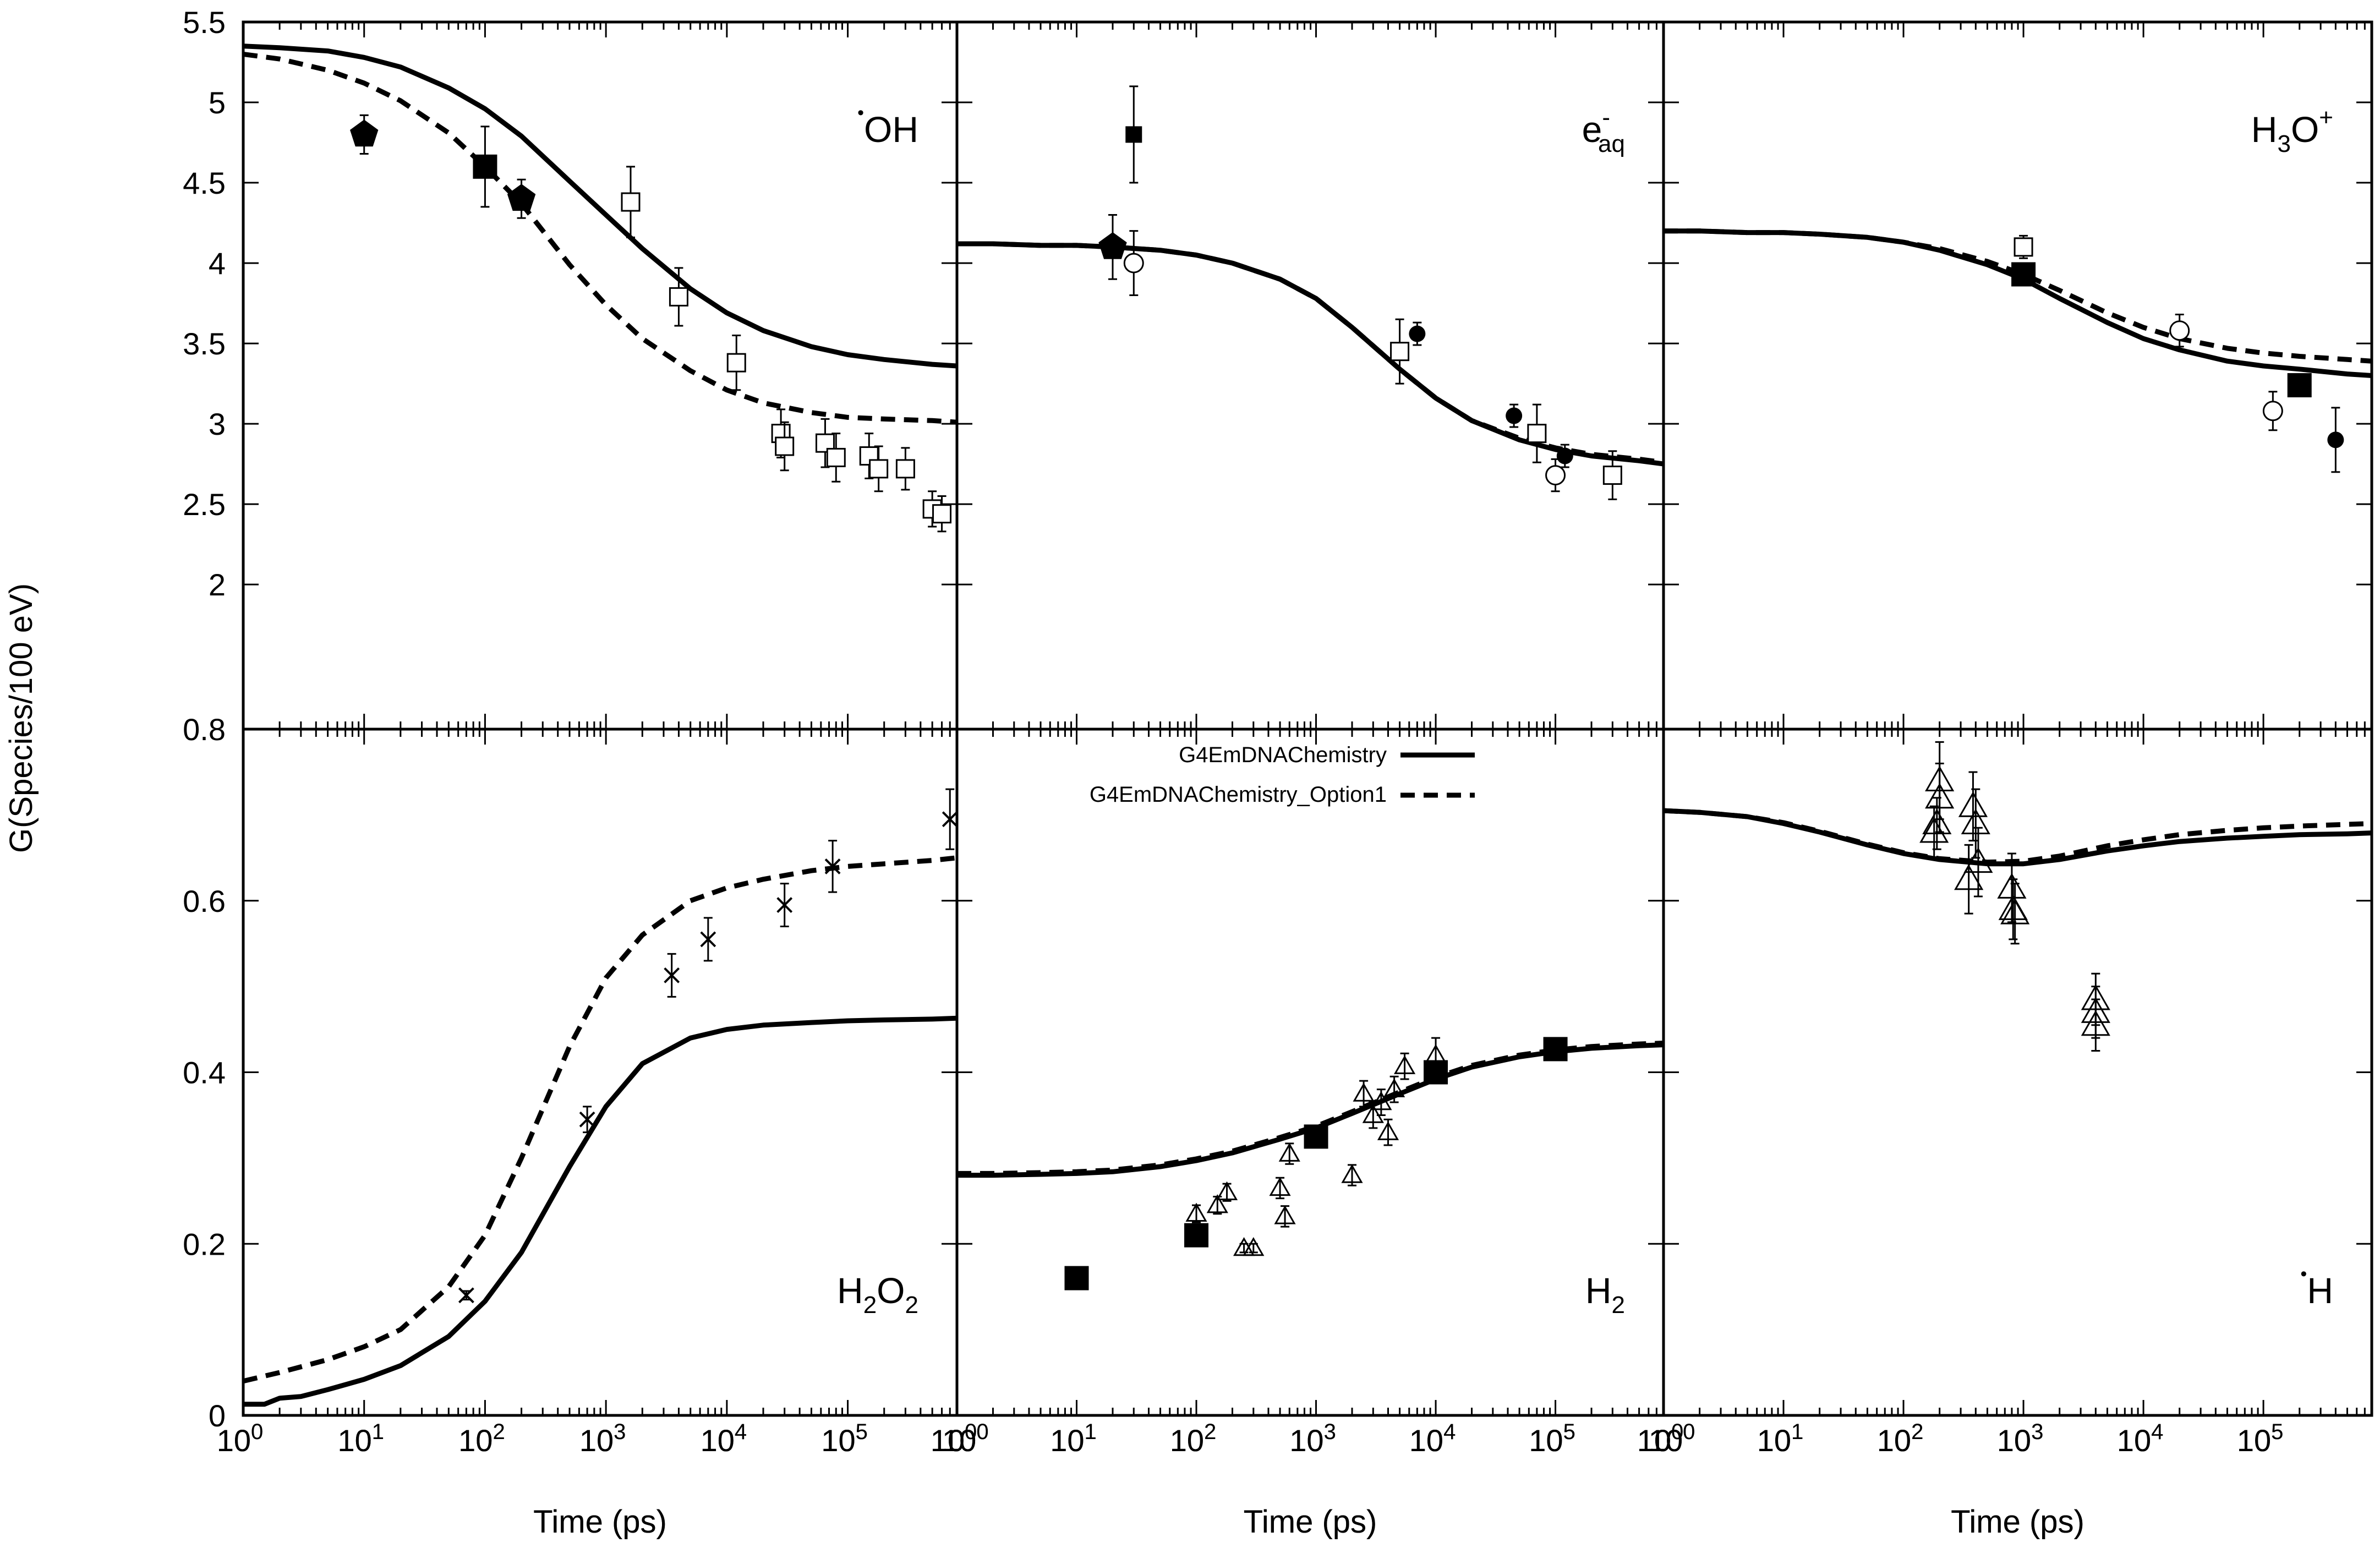 The height and width of the screenshot is (1548, 2380). What do you see at coordinates (2272, 411) in the screenshot?
I see `data-point-circle-open` at bounding box center [2272, 411].